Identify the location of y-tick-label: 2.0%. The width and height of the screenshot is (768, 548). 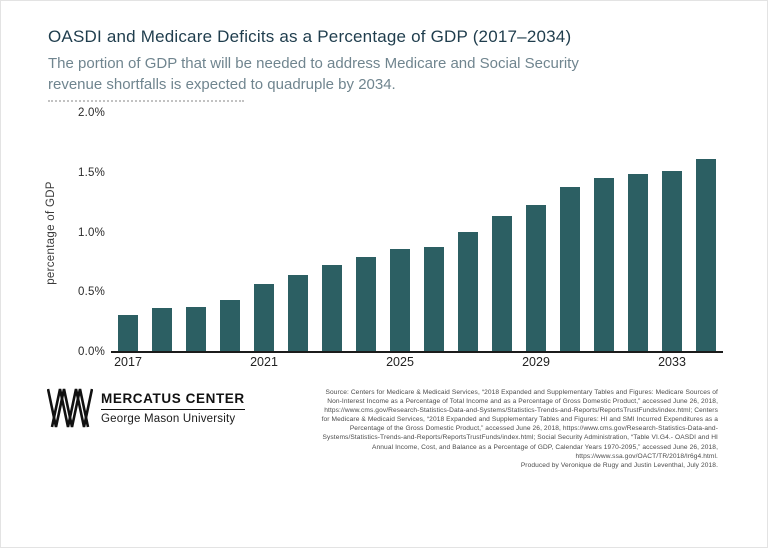
(91, 113).